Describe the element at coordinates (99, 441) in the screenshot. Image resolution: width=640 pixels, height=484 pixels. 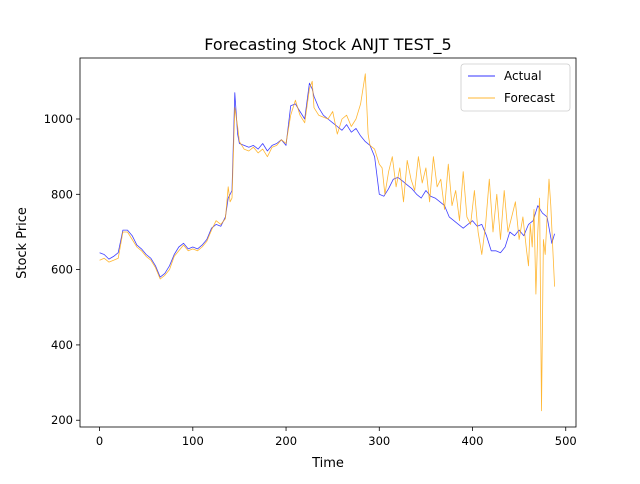
I see `x-tick-label: 0` at that location.